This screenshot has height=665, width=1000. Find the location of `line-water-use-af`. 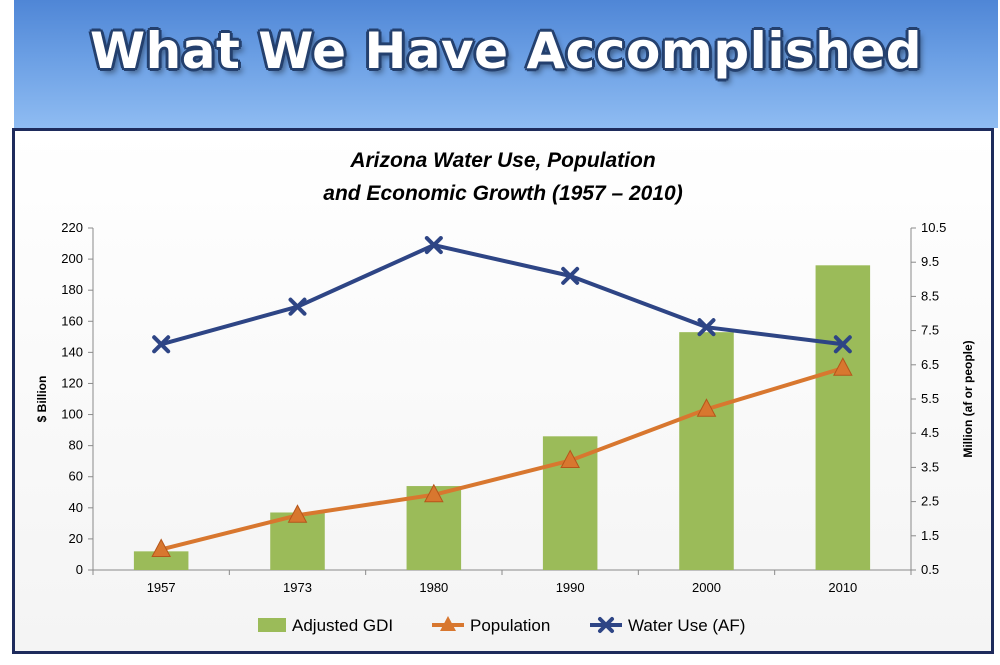

line-water-use-af is located at coordinates (502, 295).